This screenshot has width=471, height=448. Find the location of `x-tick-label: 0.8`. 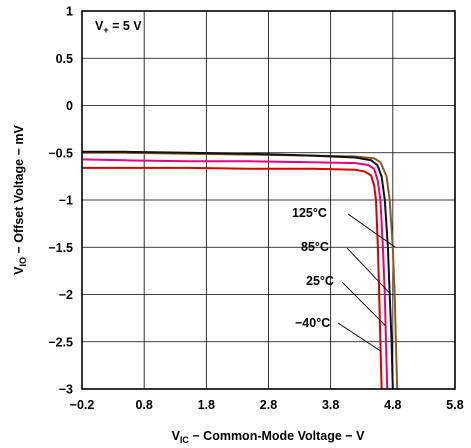

x-tick-label: 0.8 is located at coordinates (143, 405).